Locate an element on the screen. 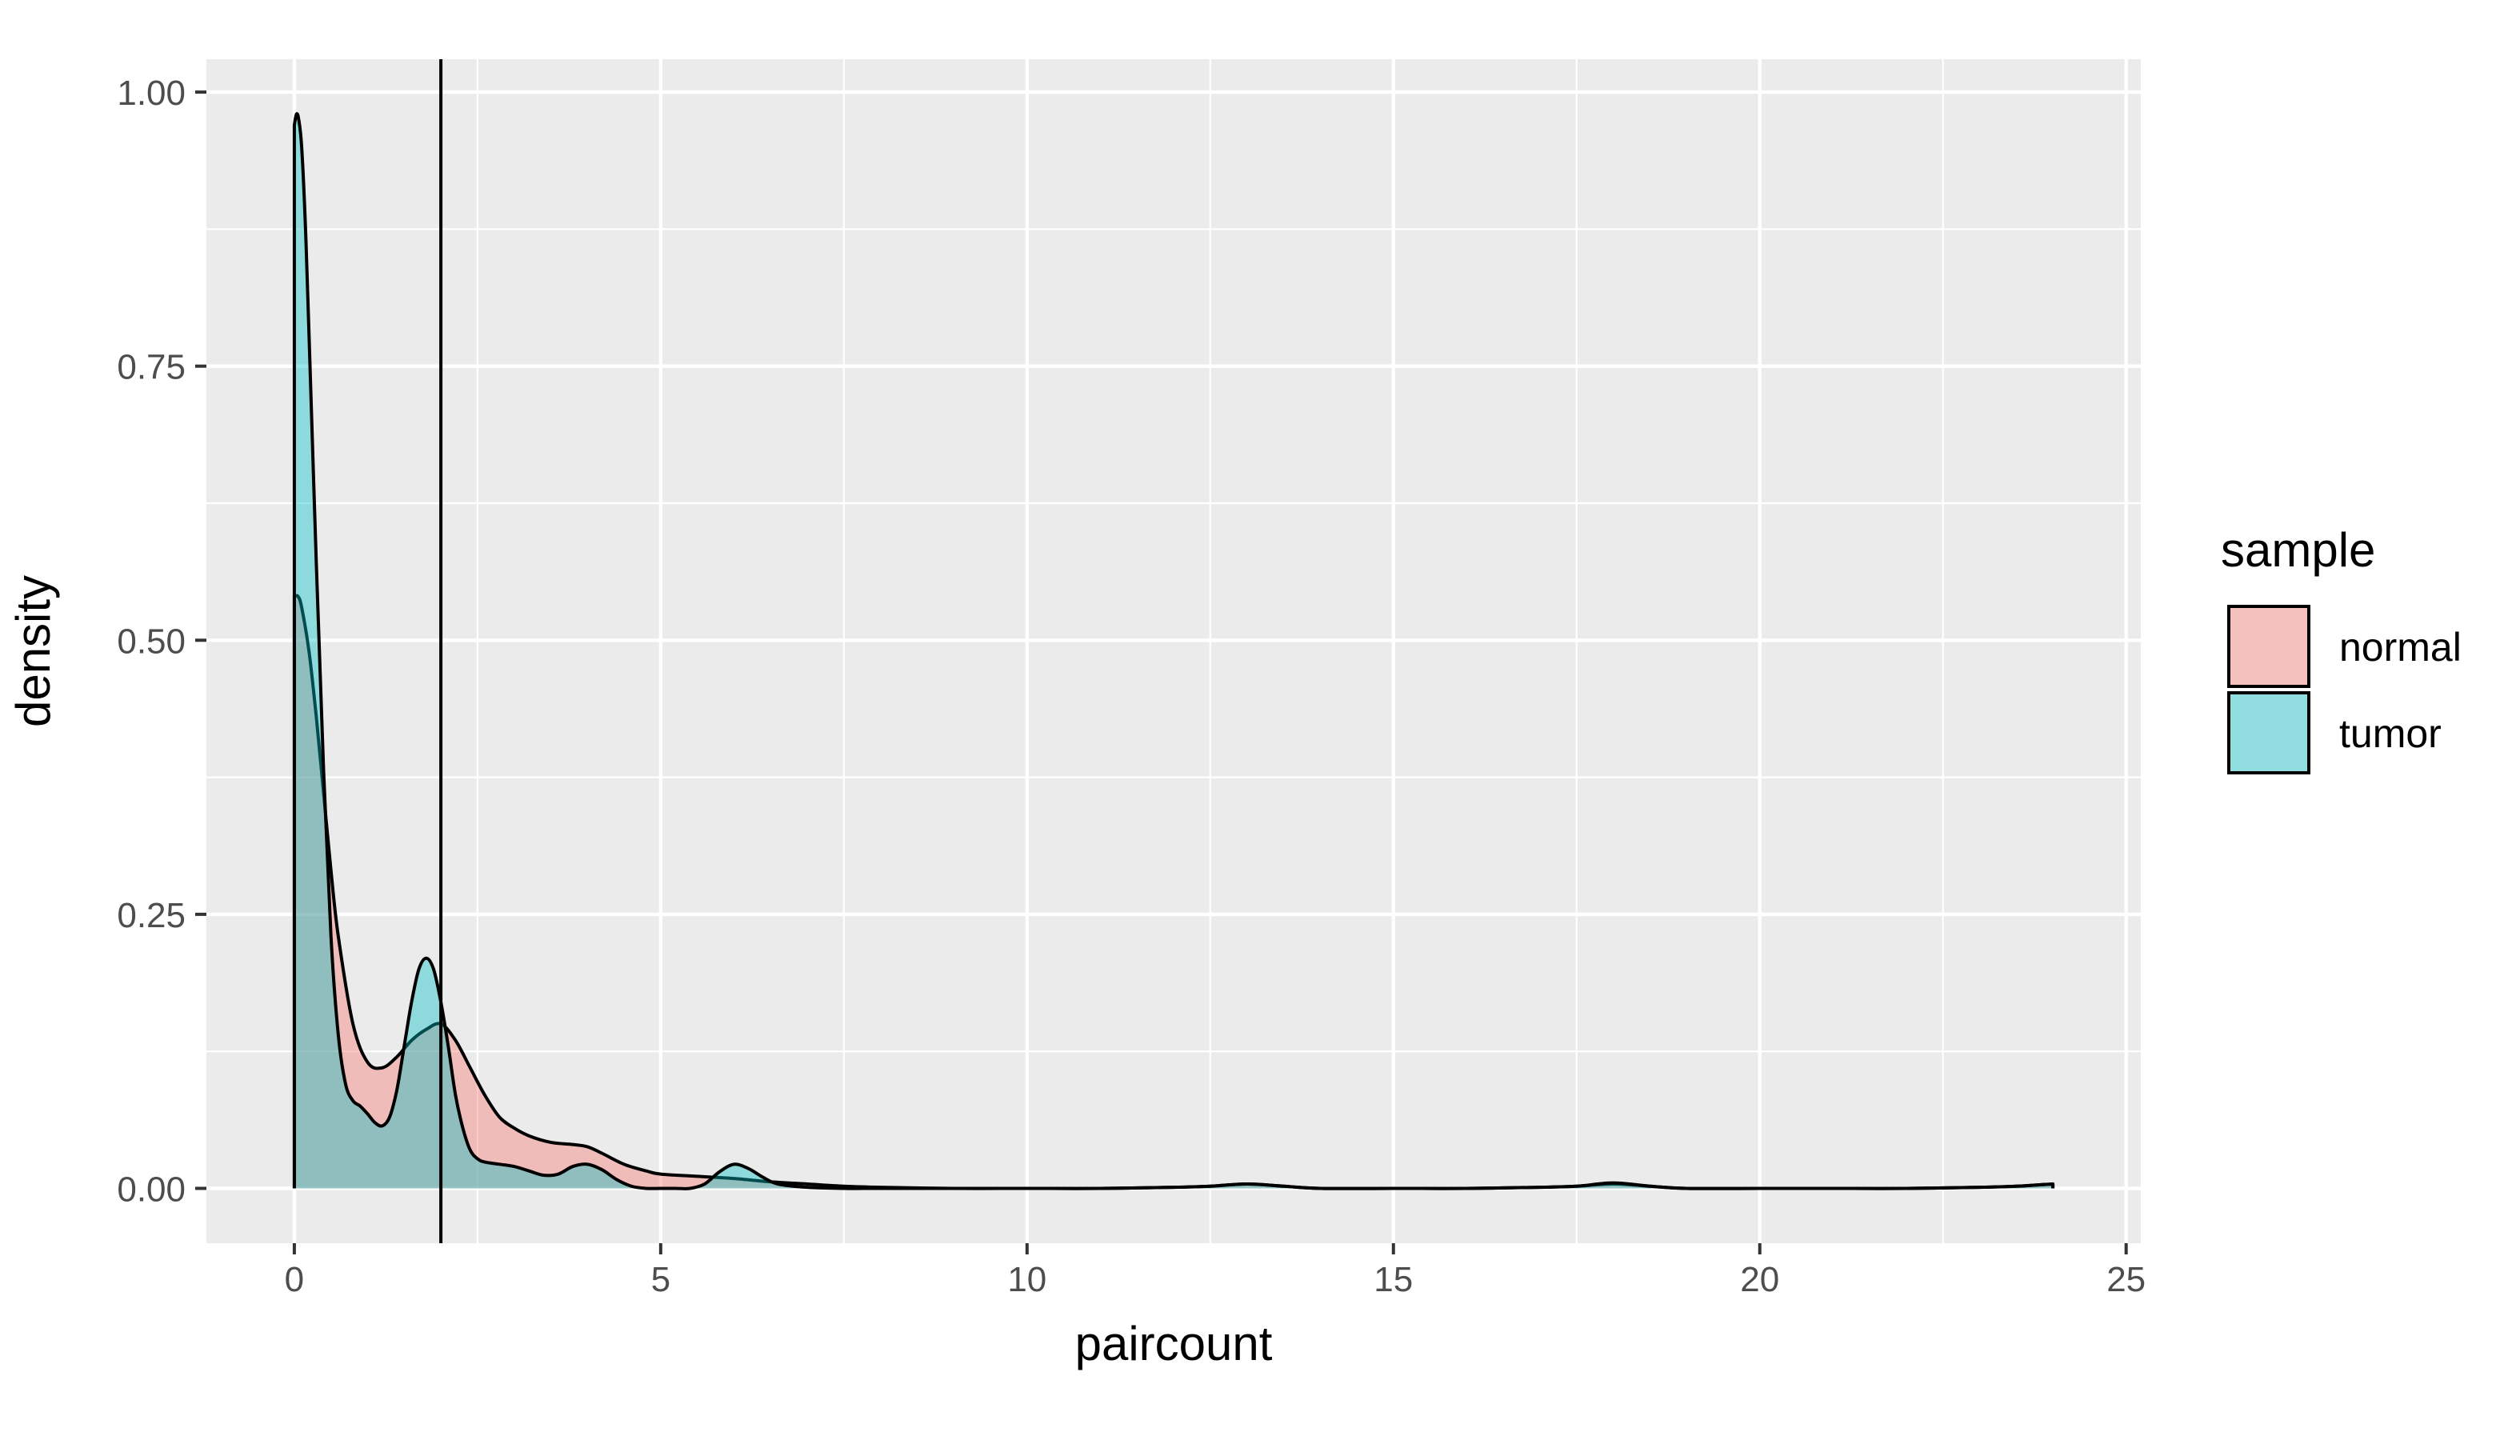  legend-label-normal: normal is located at coordinates (2400, 647).